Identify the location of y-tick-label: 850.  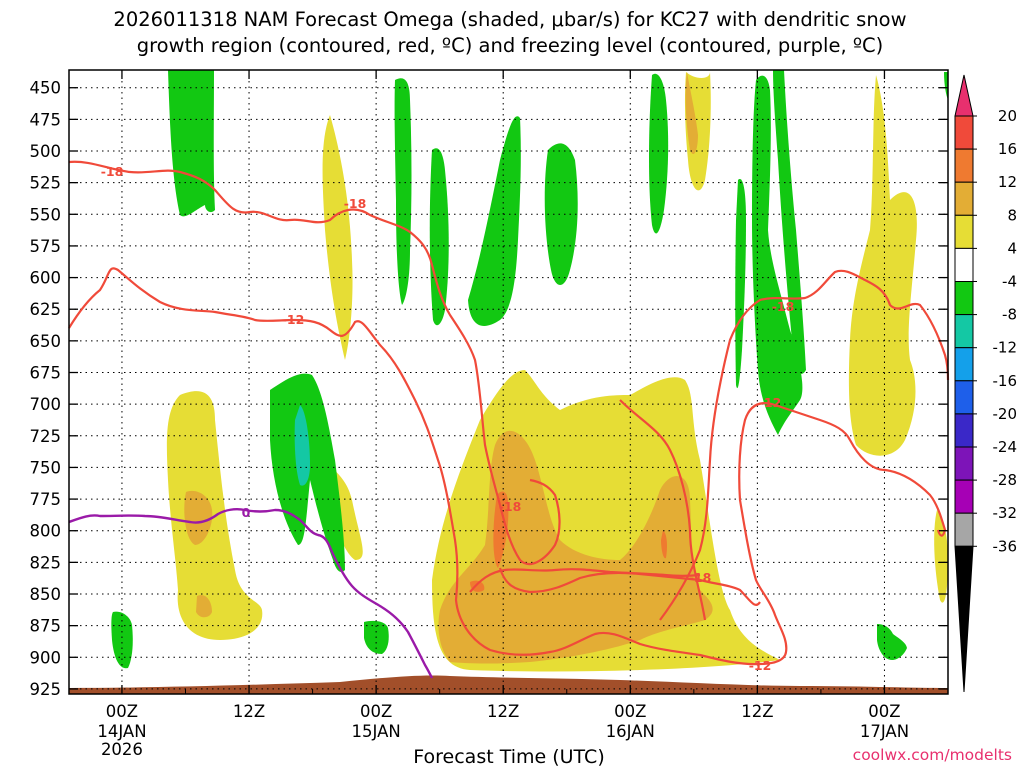
(46, 594).